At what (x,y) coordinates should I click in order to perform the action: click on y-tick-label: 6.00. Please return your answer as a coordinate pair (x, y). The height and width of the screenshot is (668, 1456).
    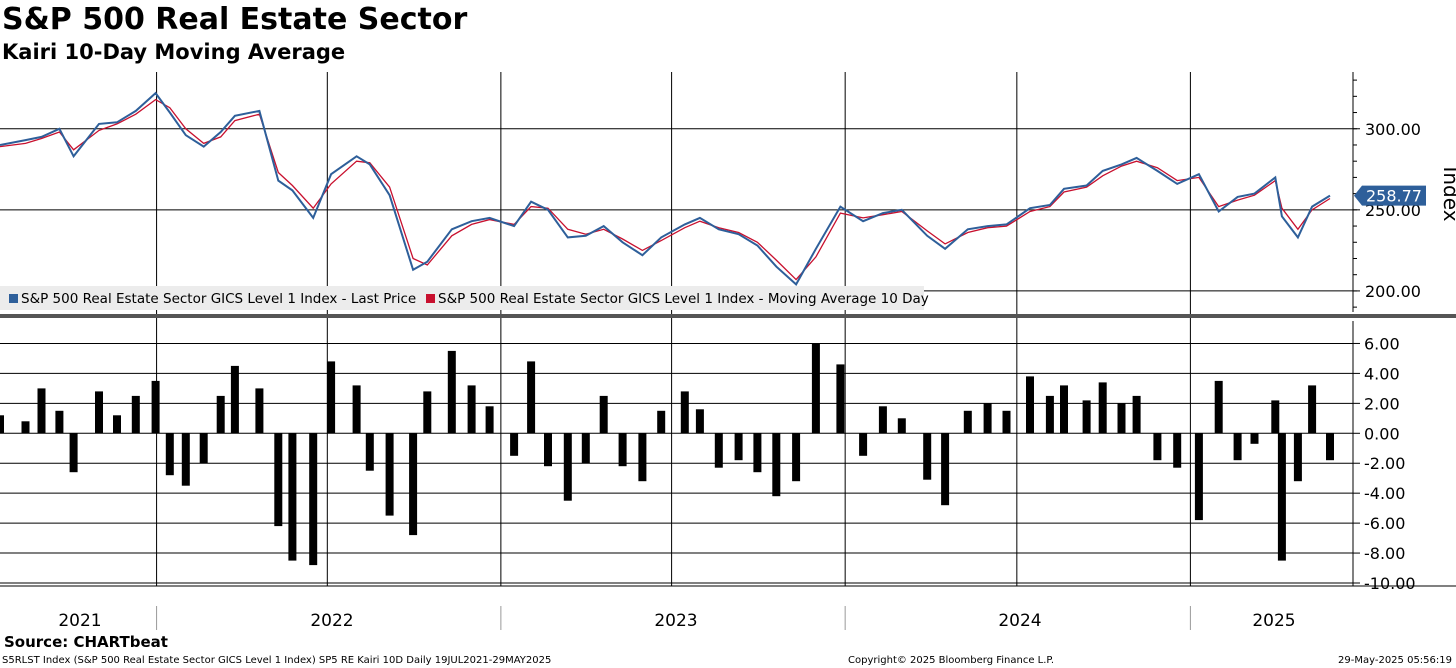
    Looking at the image, I should click on (1382, 343).